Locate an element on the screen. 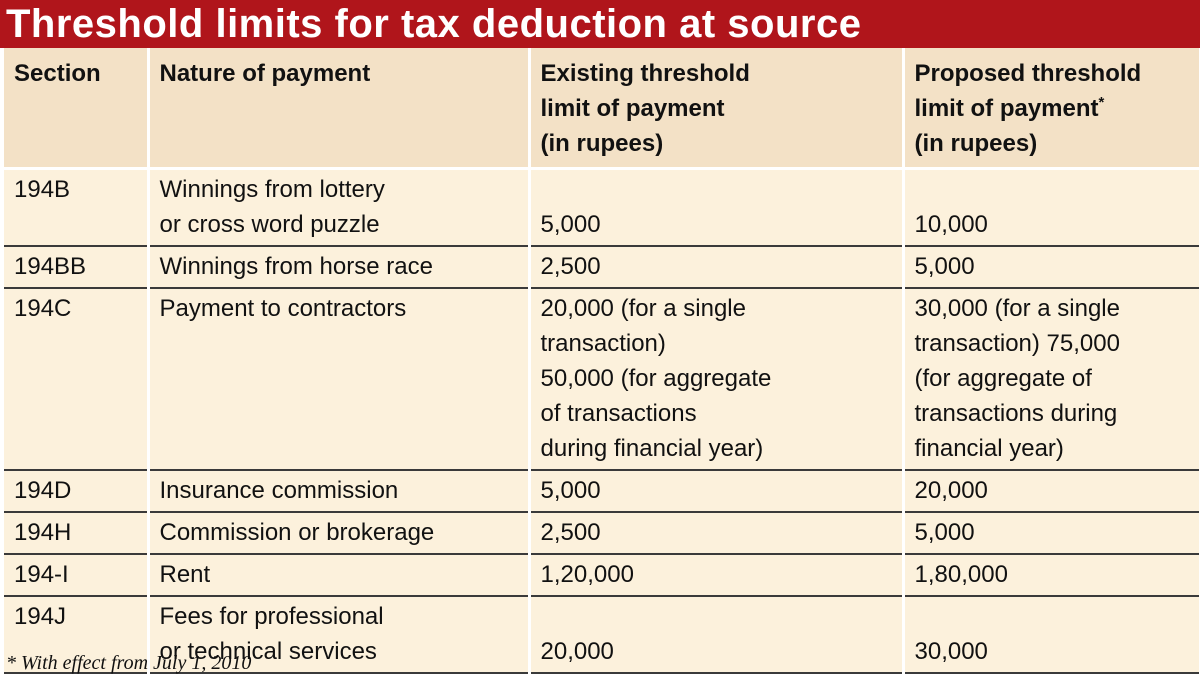  cell-nature: Rent is located at coordinates (339, 575).